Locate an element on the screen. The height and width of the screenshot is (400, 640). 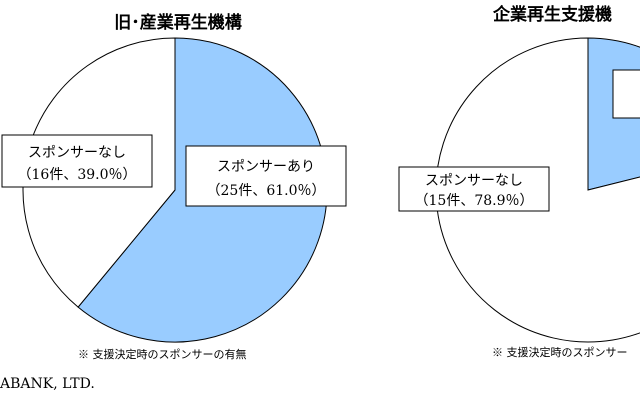
chart2-slice2-detail: （15件、78.9％） is located at coordinates (474, 201).